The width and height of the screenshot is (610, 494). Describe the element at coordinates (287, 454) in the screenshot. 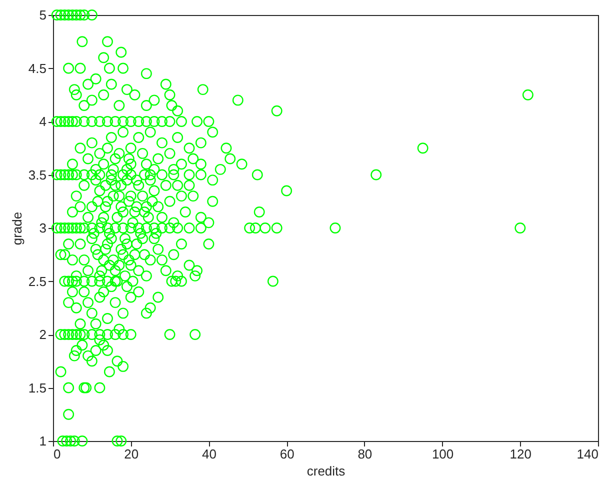

I see `x-tick-label: 60` at that location.